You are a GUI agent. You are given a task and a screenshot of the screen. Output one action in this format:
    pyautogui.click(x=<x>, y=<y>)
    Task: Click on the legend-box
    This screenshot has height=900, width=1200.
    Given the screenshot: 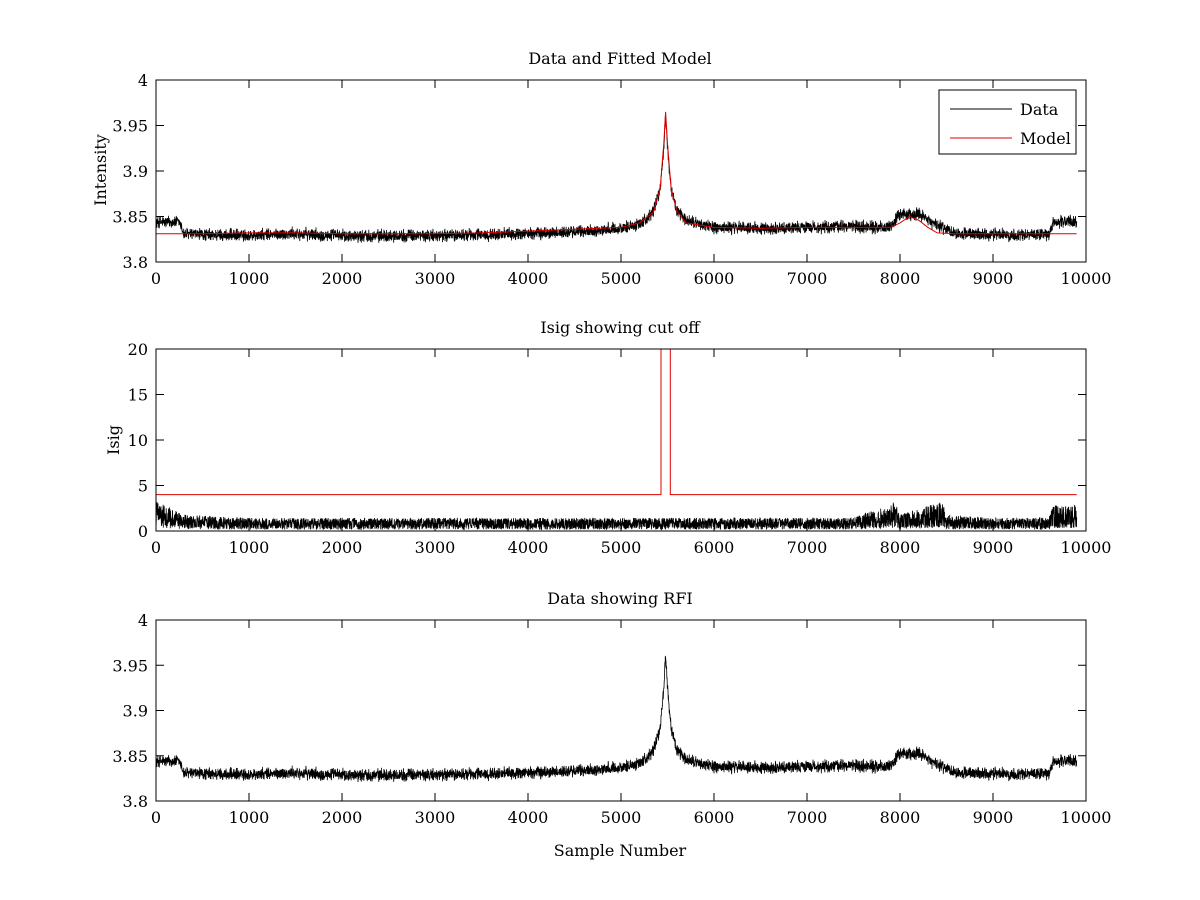 What is the action you would take?
    pyautogui.click(x=1007, y=122)
    